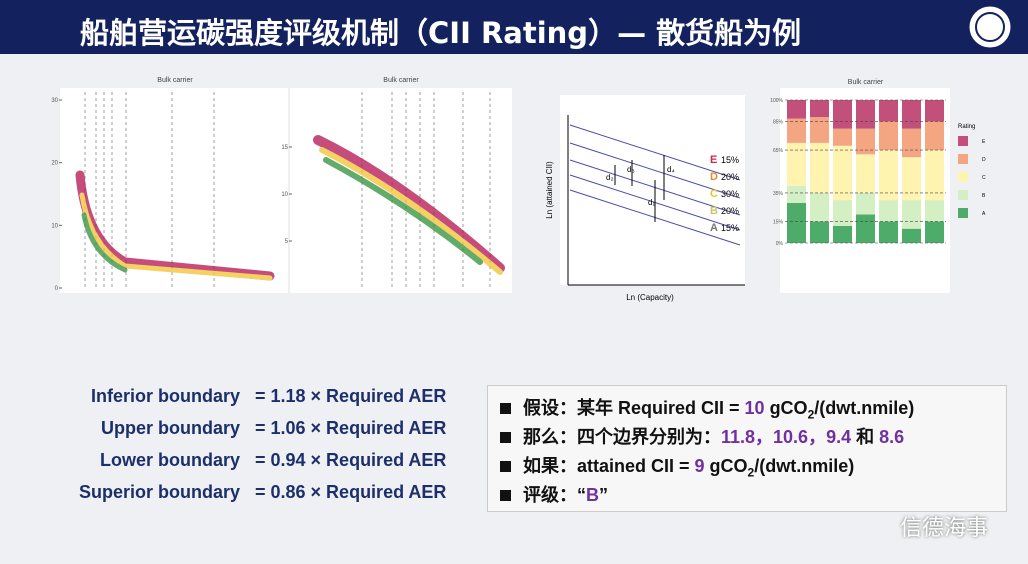 Image resolution: width=1028 pixels, height=564 pixels. I want to click on logo, so click(990, 27).